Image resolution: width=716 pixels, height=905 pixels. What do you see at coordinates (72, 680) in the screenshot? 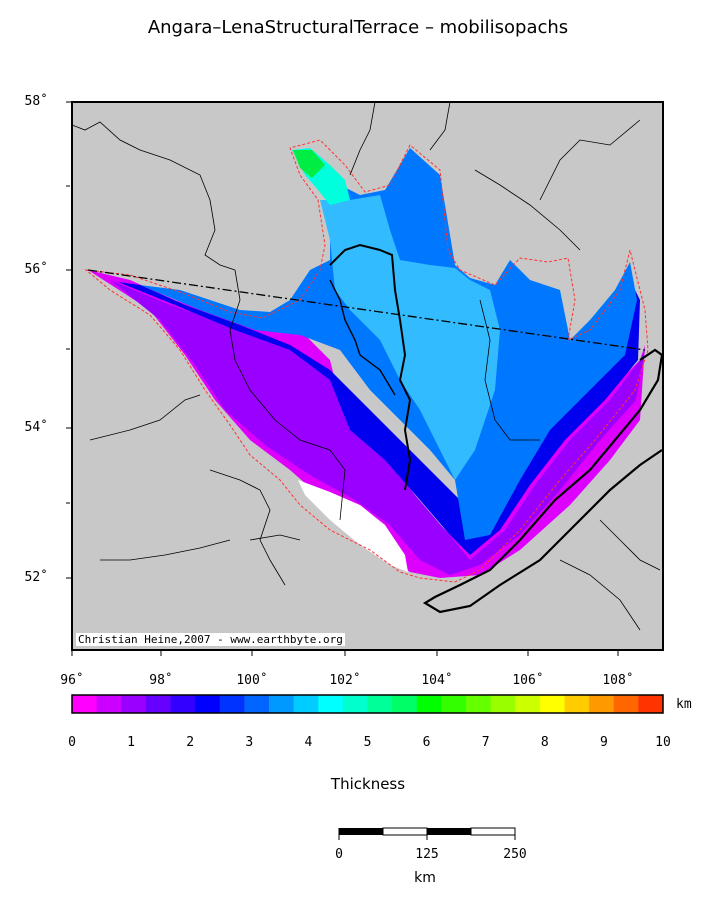
I see `lon-label-96: 96˚` at bounding box center [72, 680].